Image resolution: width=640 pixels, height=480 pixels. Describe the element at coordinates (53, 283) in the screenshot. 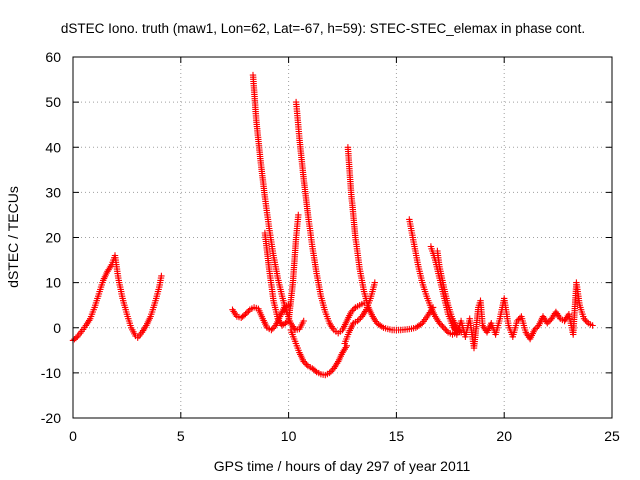

I see `y-tick-label: 10` at that location.